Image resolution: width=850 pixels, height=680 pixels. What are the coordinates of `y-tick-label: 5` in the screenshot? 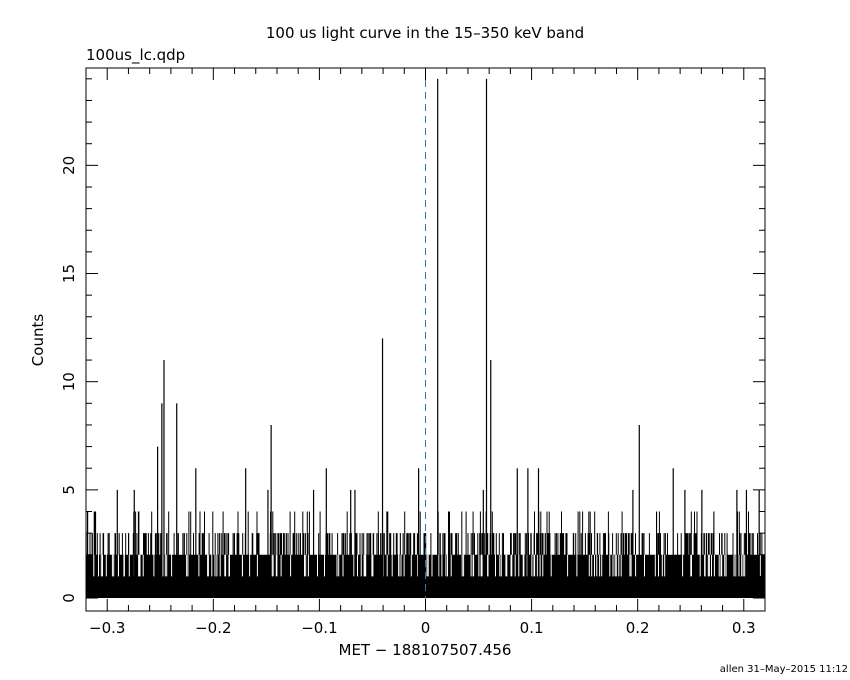 It's located at (69, 490).